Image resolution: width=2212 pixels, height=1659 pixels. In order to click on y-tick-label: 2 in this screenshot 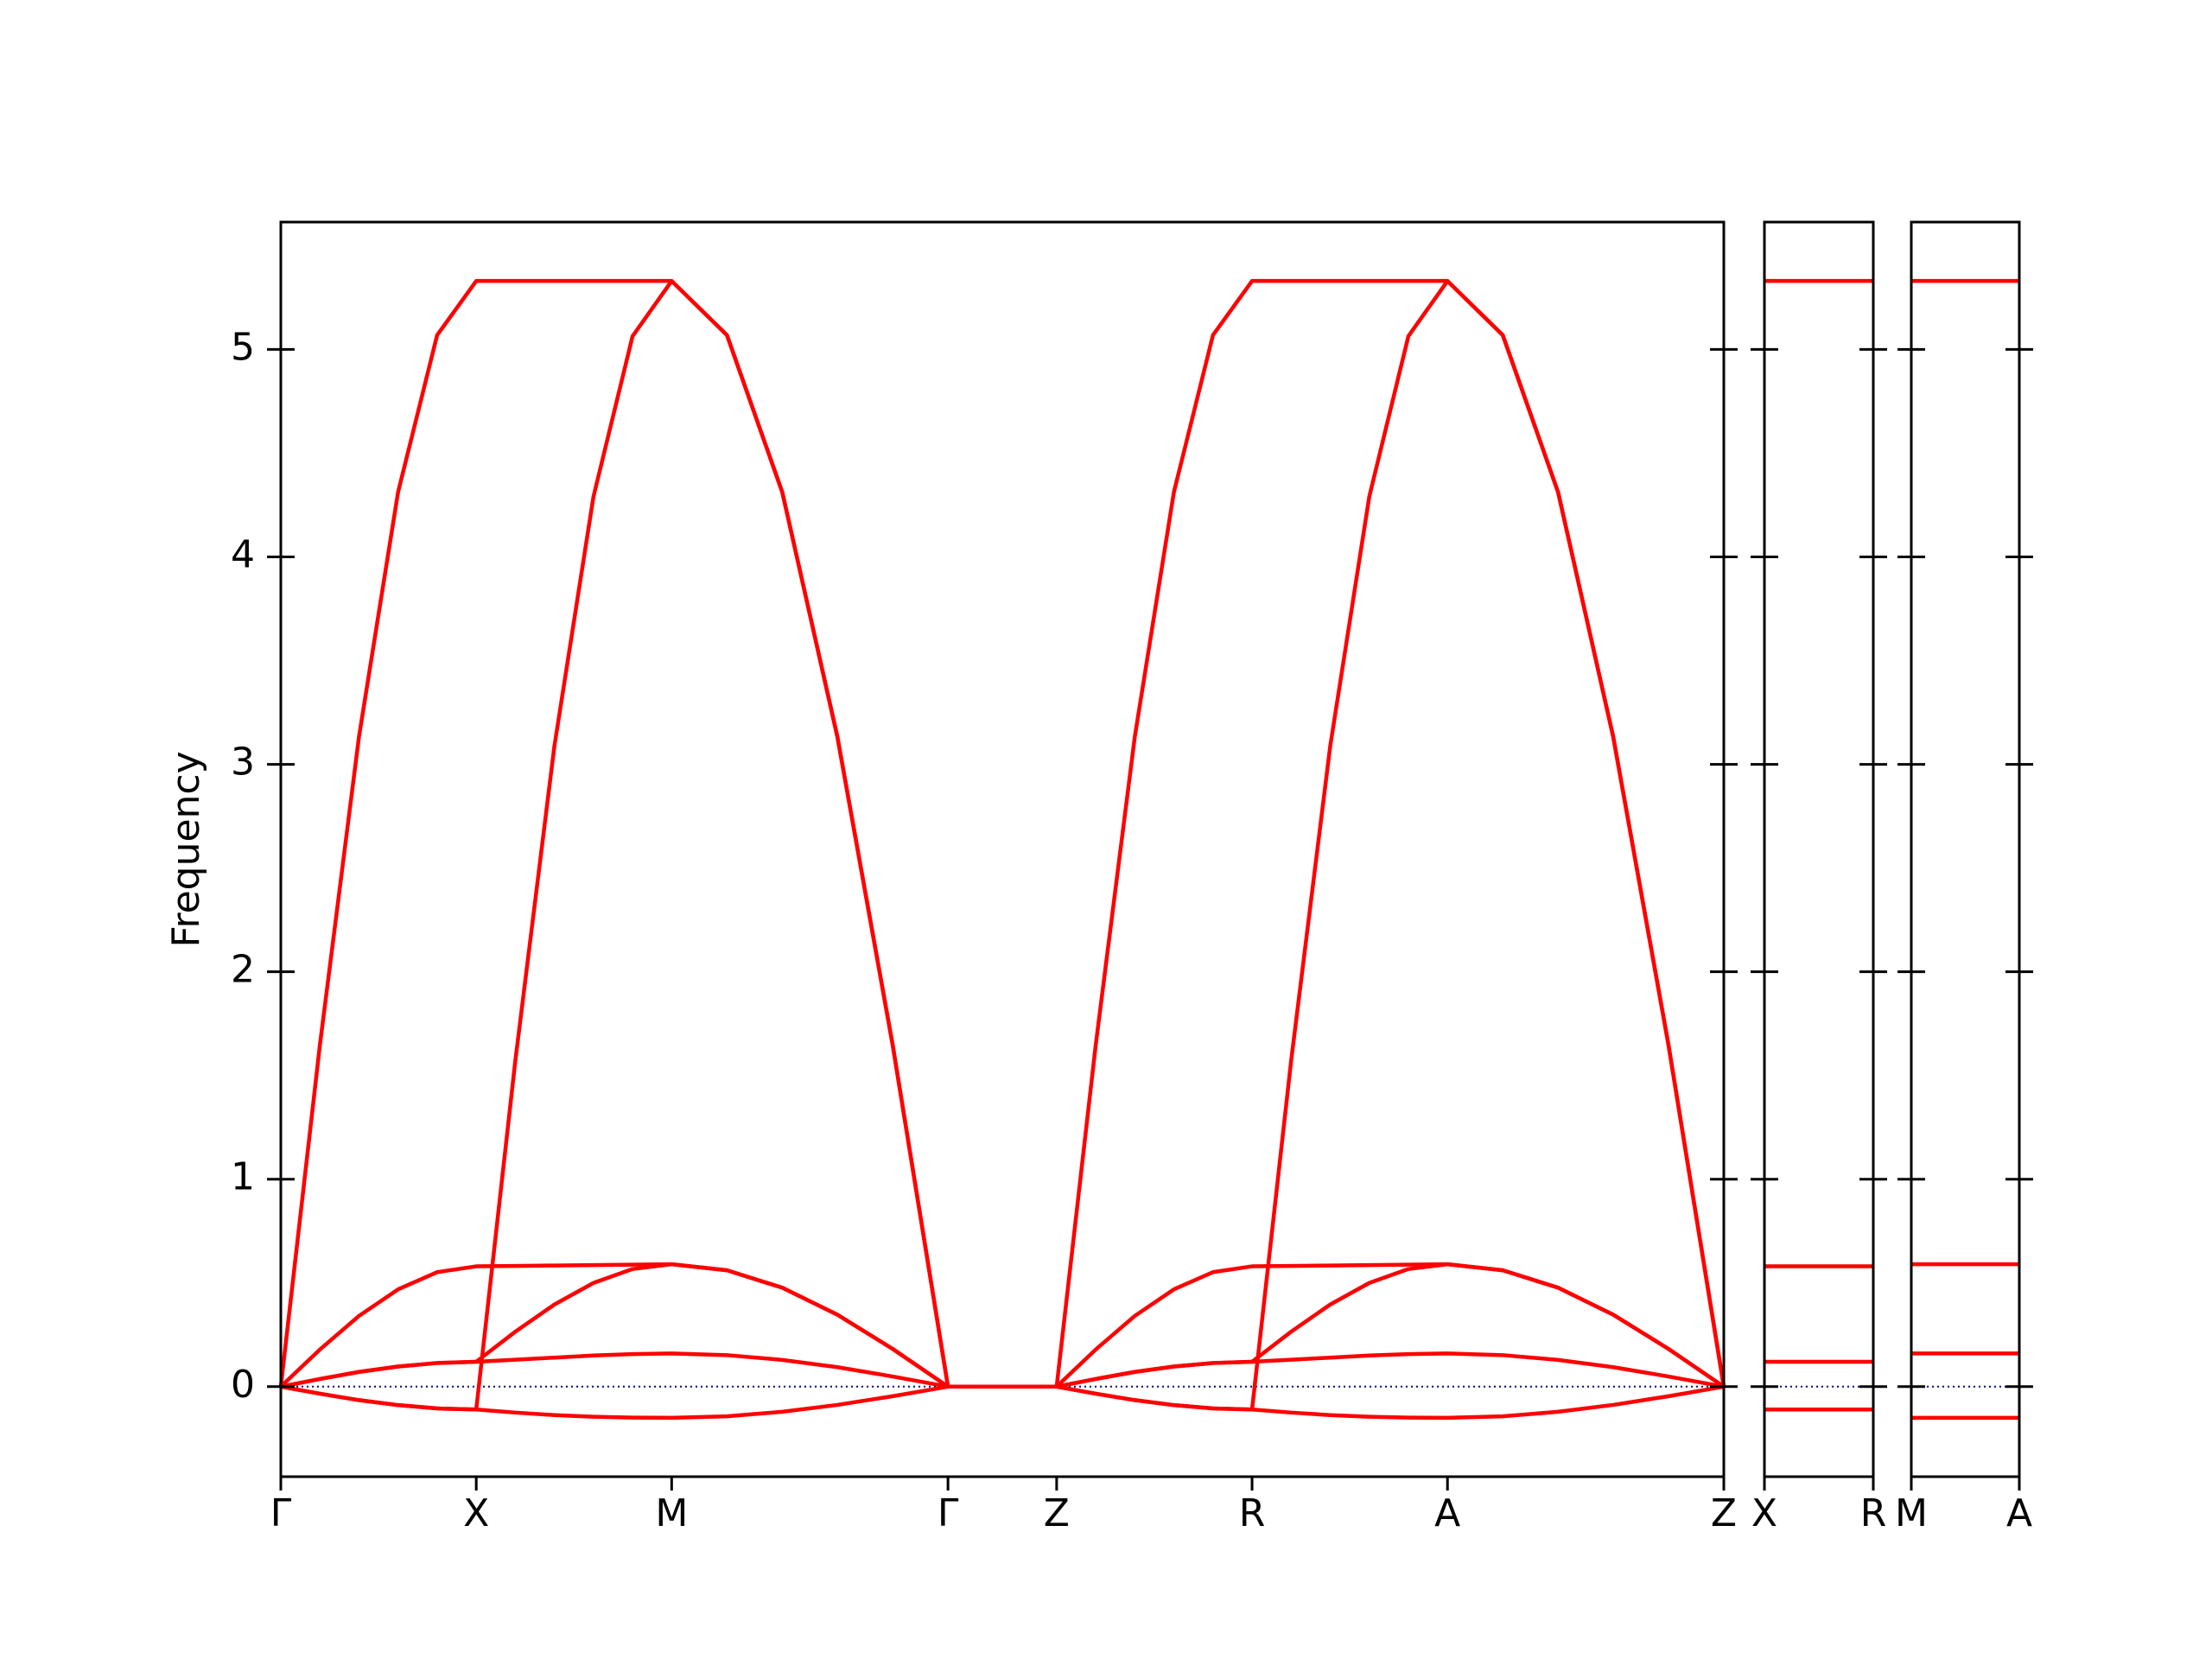, I will do `click(243, 970)`.